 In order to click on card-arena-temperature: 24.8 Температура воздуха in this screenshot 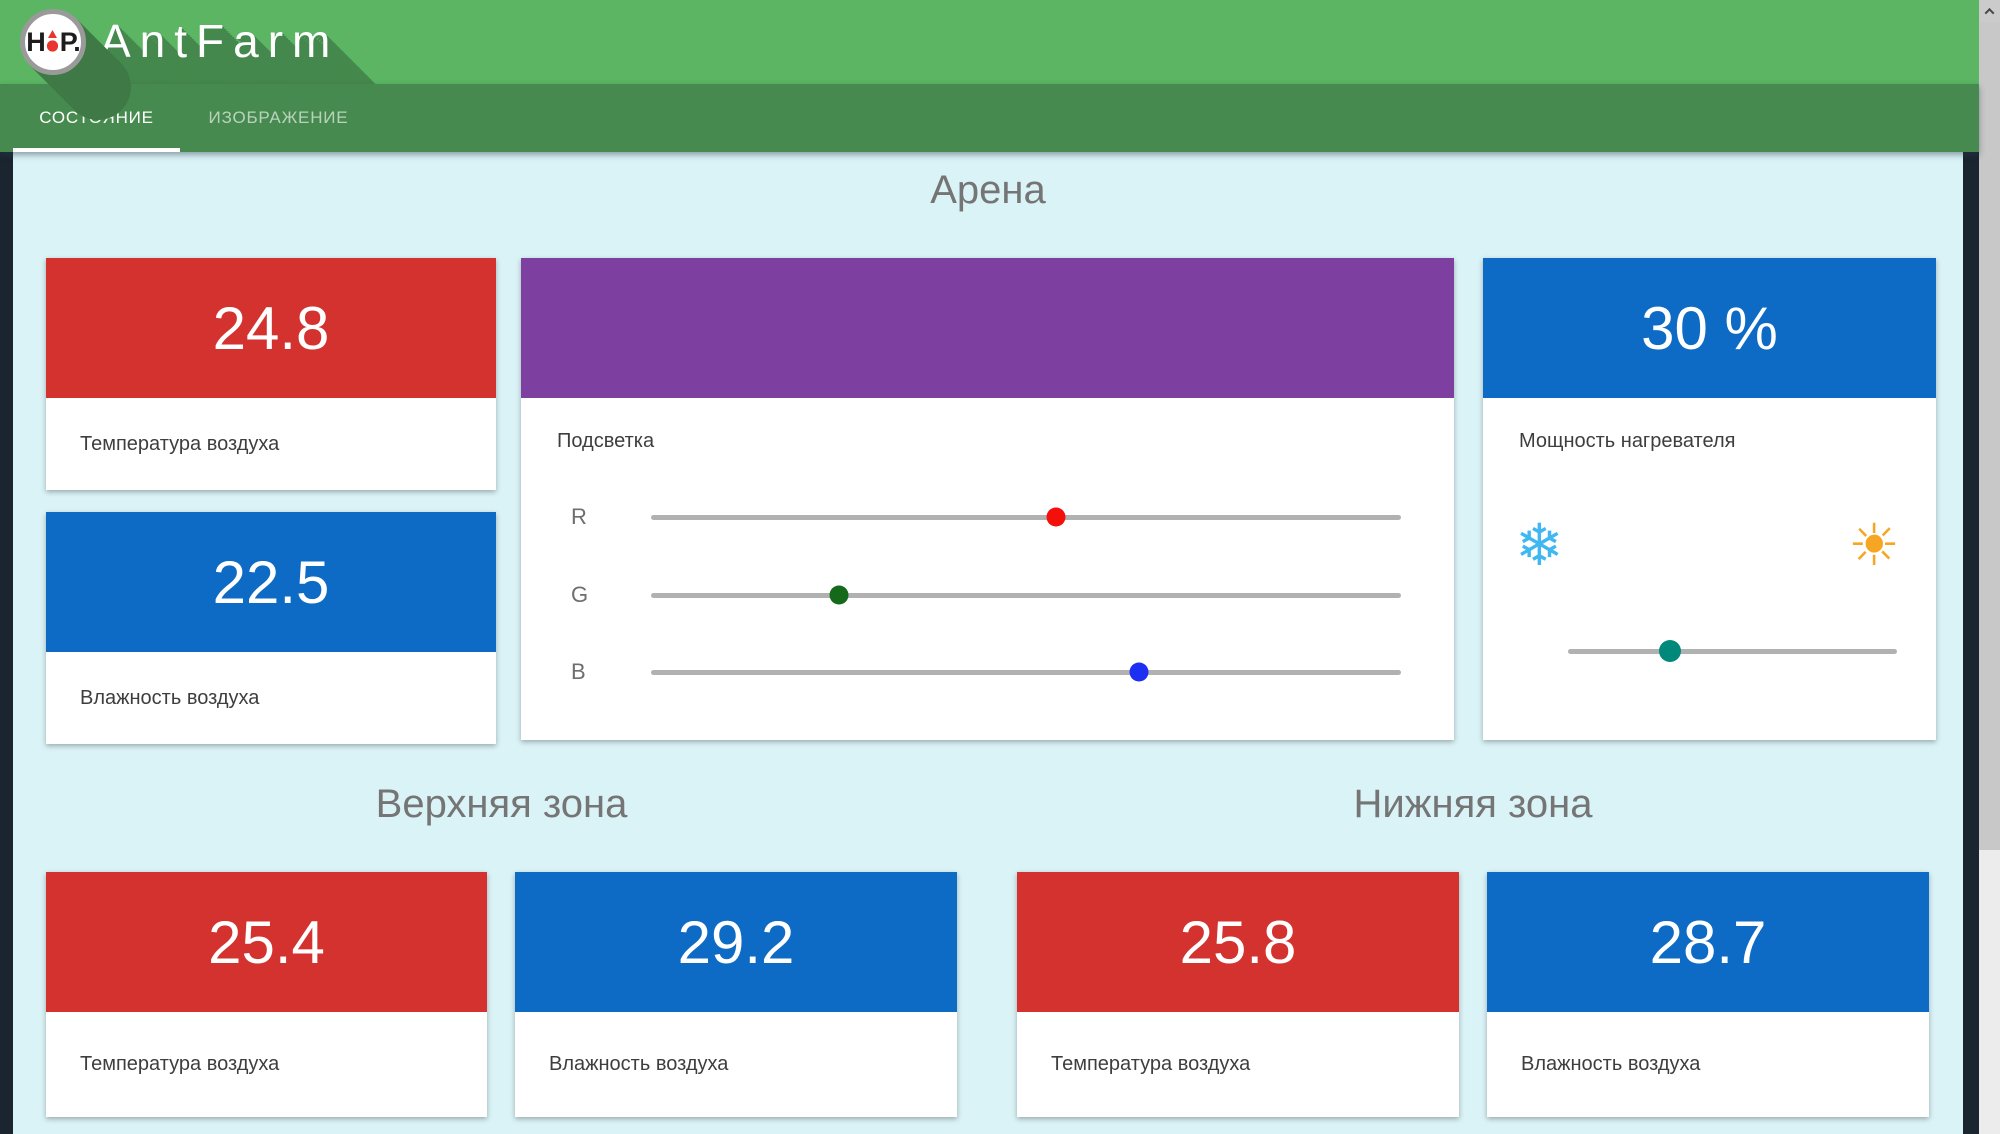, I will do `click(271, 374)`.